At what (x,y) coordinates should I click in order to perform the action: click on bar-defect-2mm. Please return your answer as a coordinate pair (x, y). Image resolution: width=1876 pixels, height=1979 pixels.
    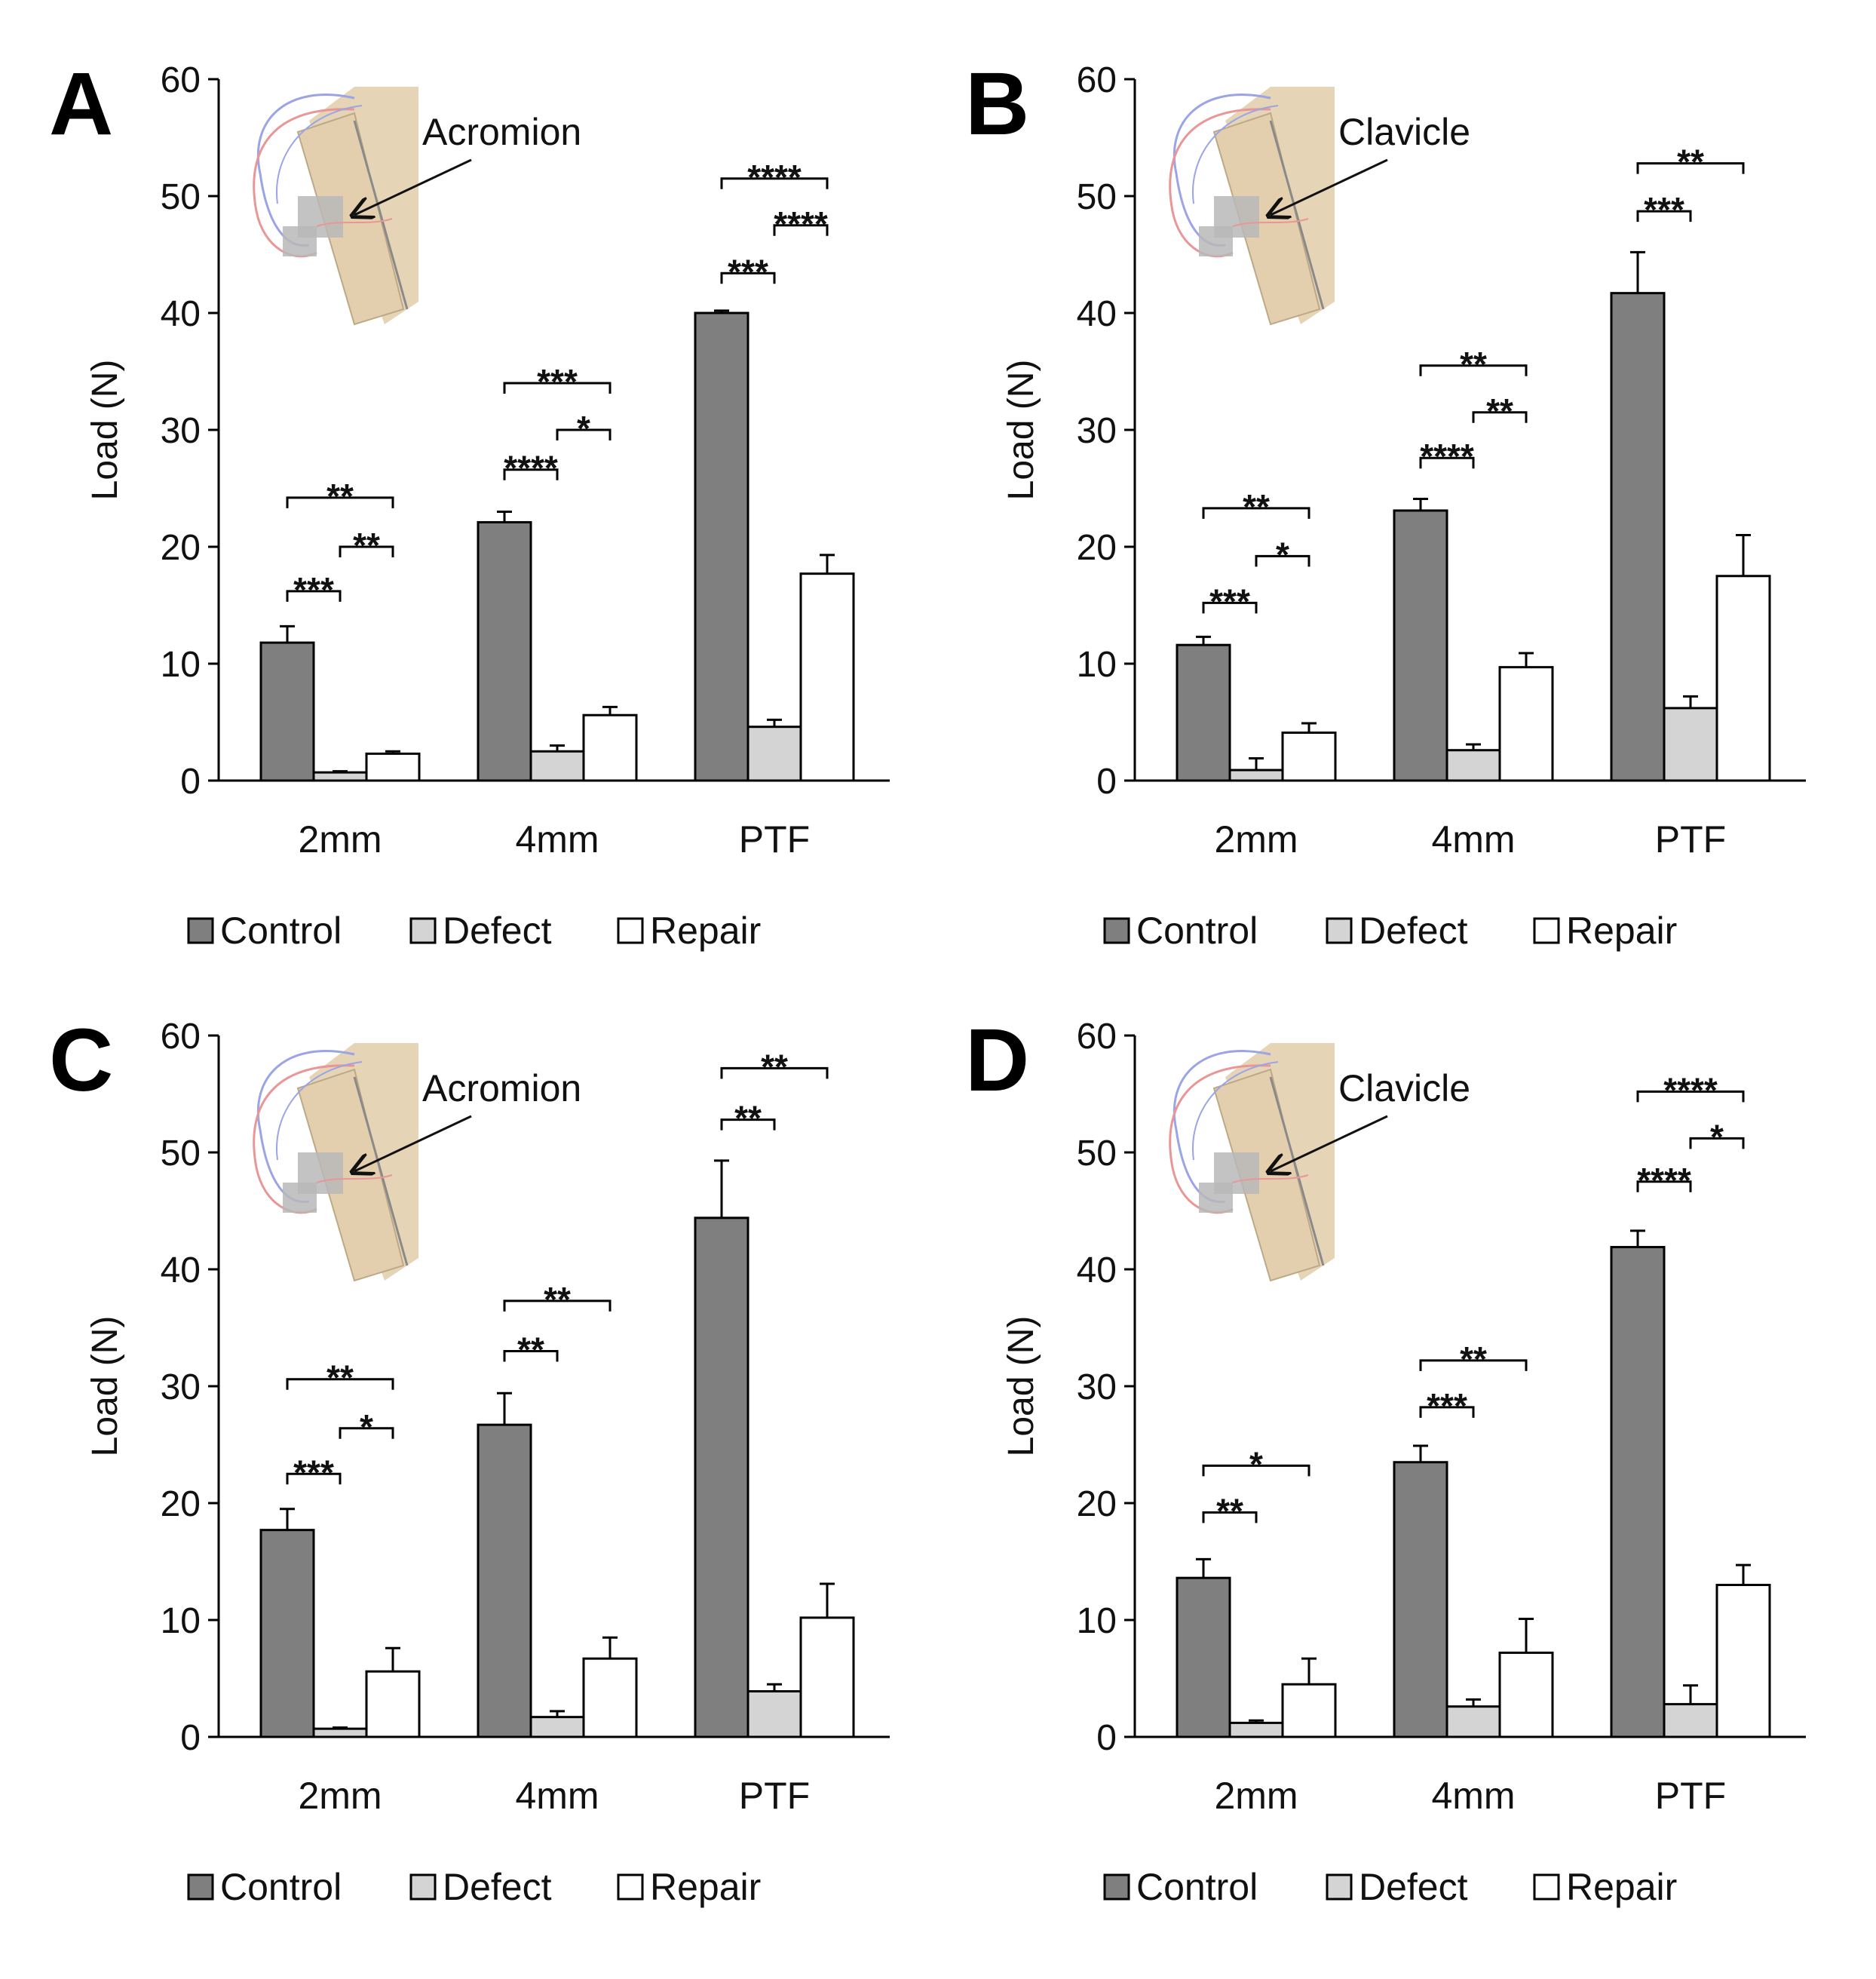
    Looking at the image, I should click on (1256, 1729).